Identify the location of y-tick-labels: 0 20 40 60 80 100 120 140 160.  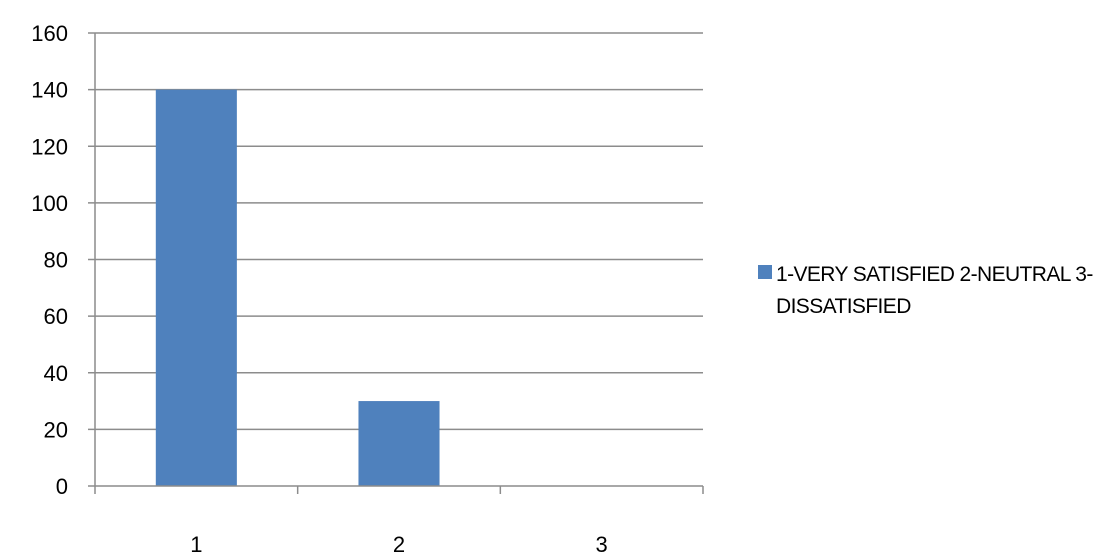
(49, 260).